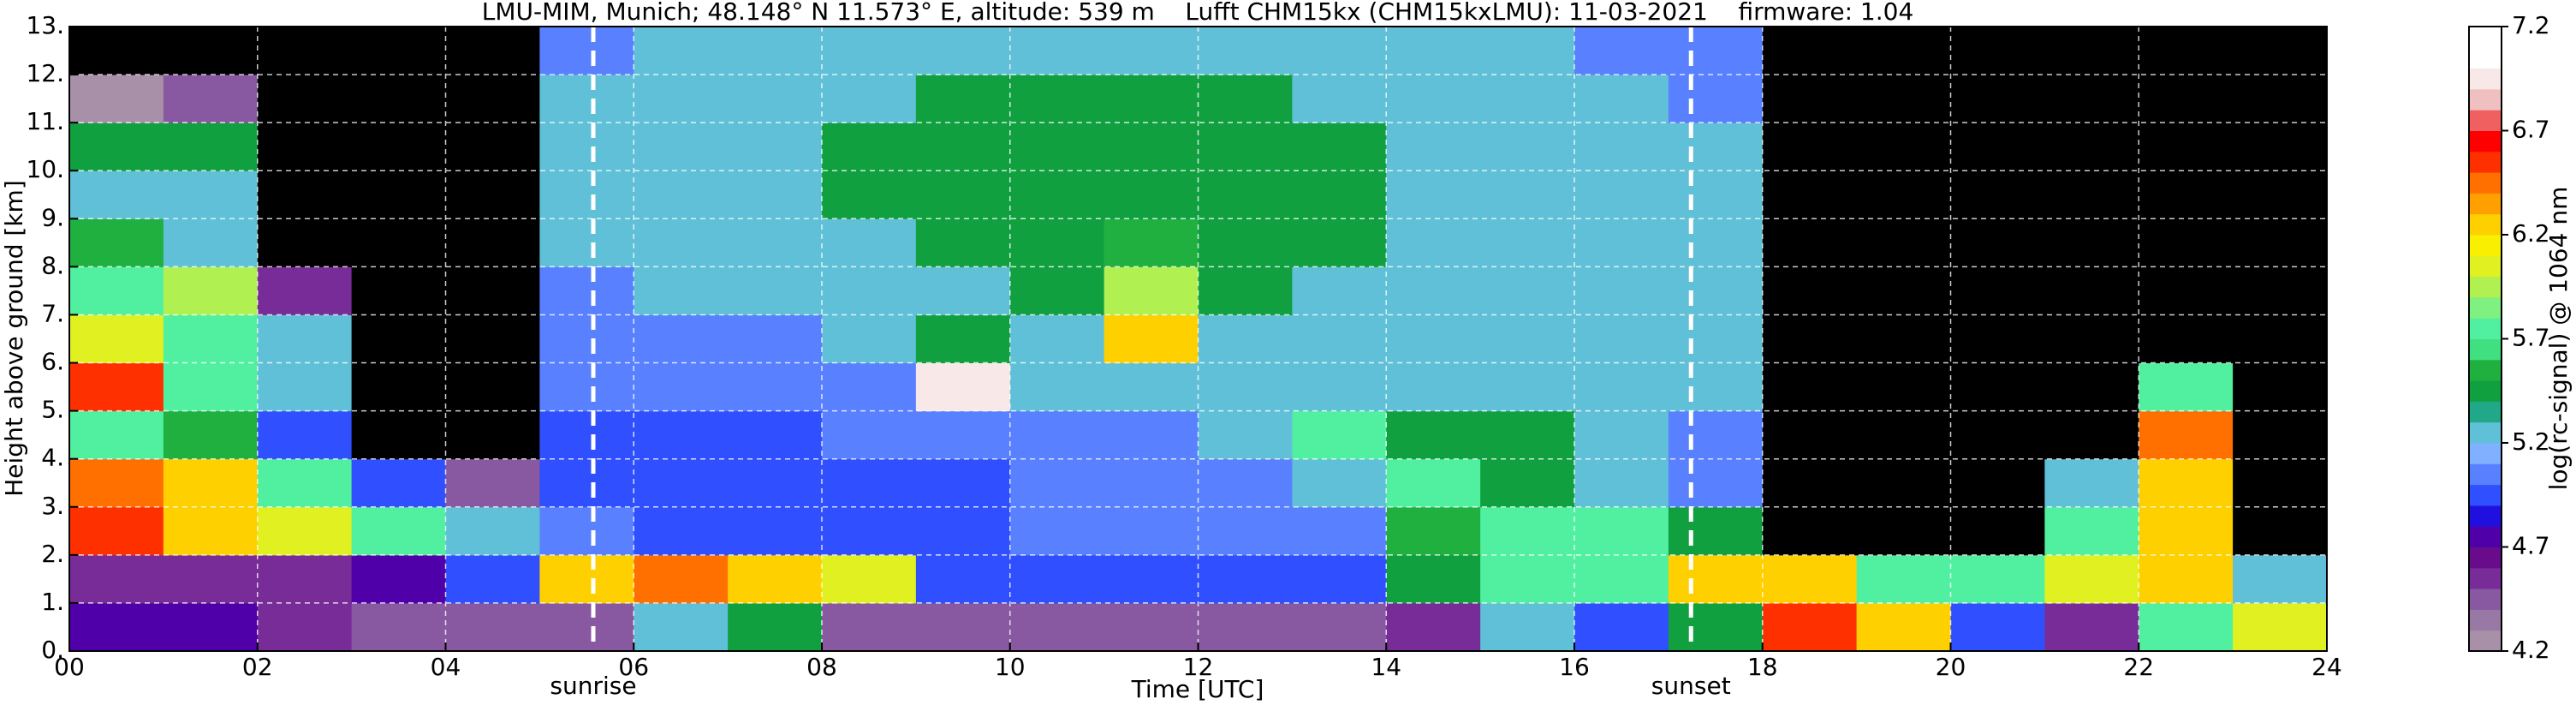 The width and height of the screenshot is (2576, 711). I want to click on y-tick-label: 10., so click(45, 169).